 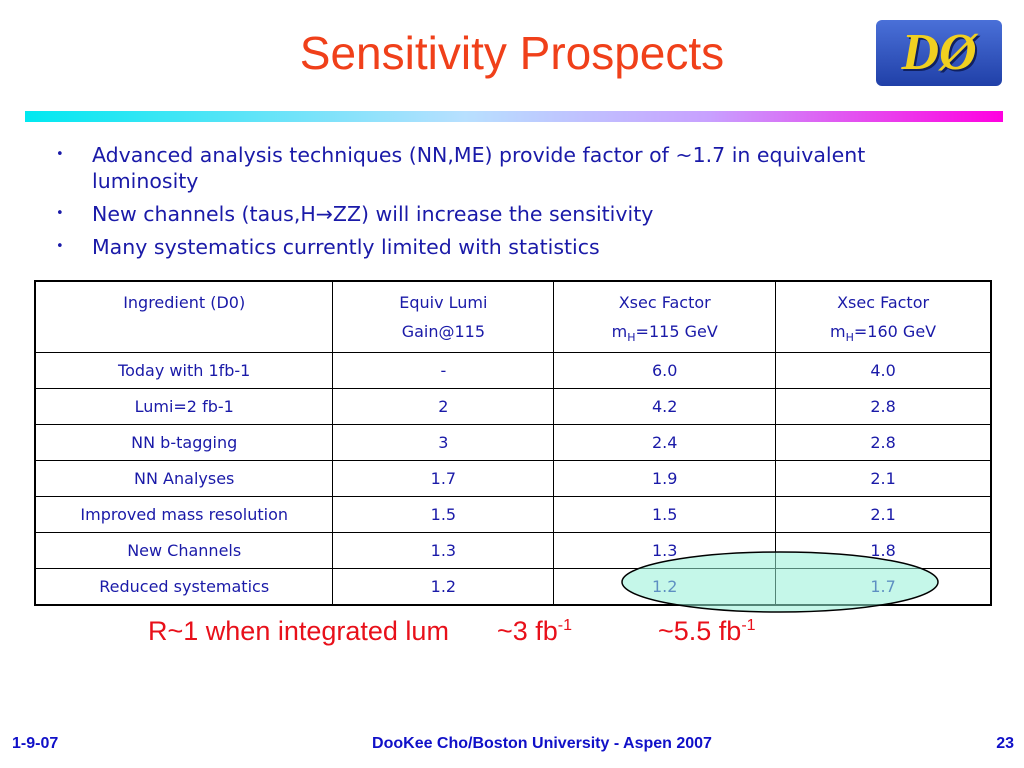 I want to click on table-cell: Reduced systematics, so click(x=184, y=587).